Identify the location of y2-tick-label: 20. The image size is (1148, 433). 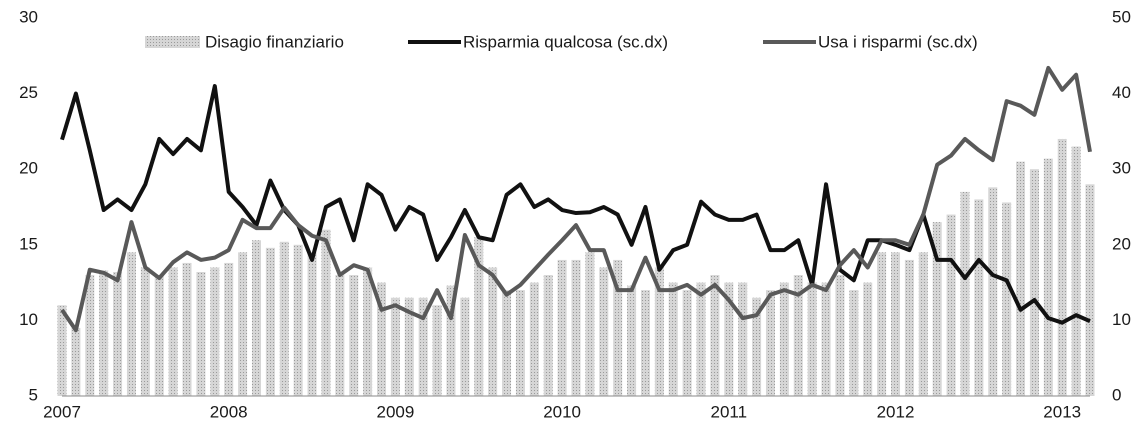
(1121, 243).